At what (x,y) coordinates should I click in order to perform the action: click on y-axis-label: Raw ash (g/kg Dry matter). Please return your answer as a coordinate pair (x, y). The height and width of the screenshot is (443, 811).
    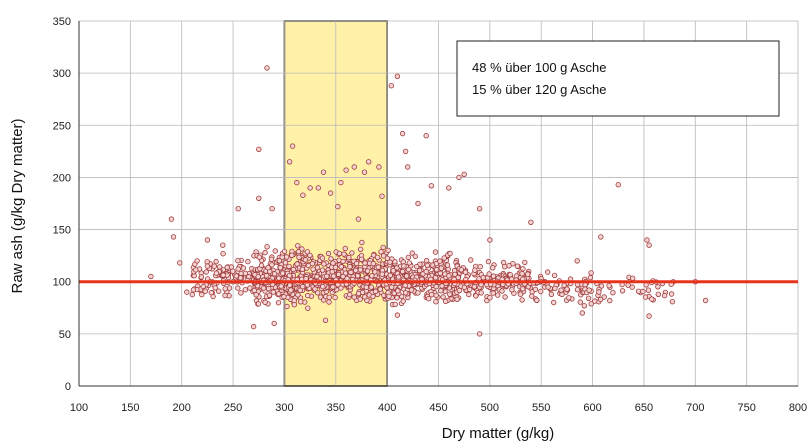
    Looking at the image, I should click on (17, 205).